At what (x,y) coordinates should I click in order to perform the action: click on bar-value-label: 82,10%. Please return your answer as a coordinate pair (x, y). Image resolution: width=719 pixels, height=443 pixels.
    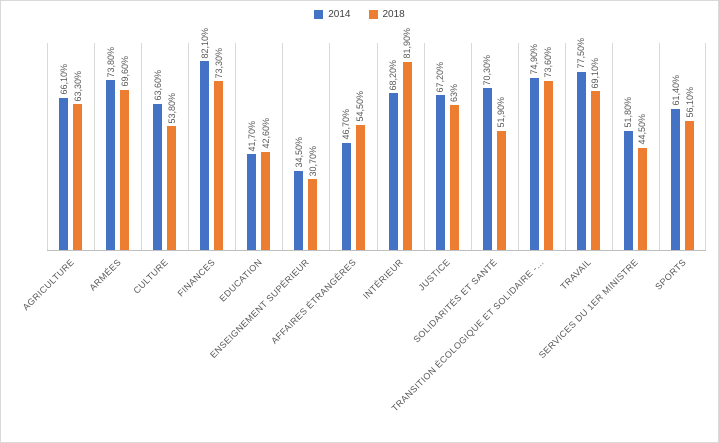
    Looking at the image, I should click on (204, 43).